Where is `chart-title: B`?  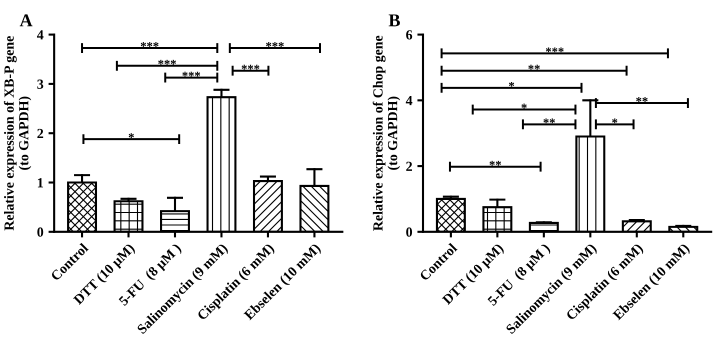
chart-title: B is located at coordinates (394, 20).